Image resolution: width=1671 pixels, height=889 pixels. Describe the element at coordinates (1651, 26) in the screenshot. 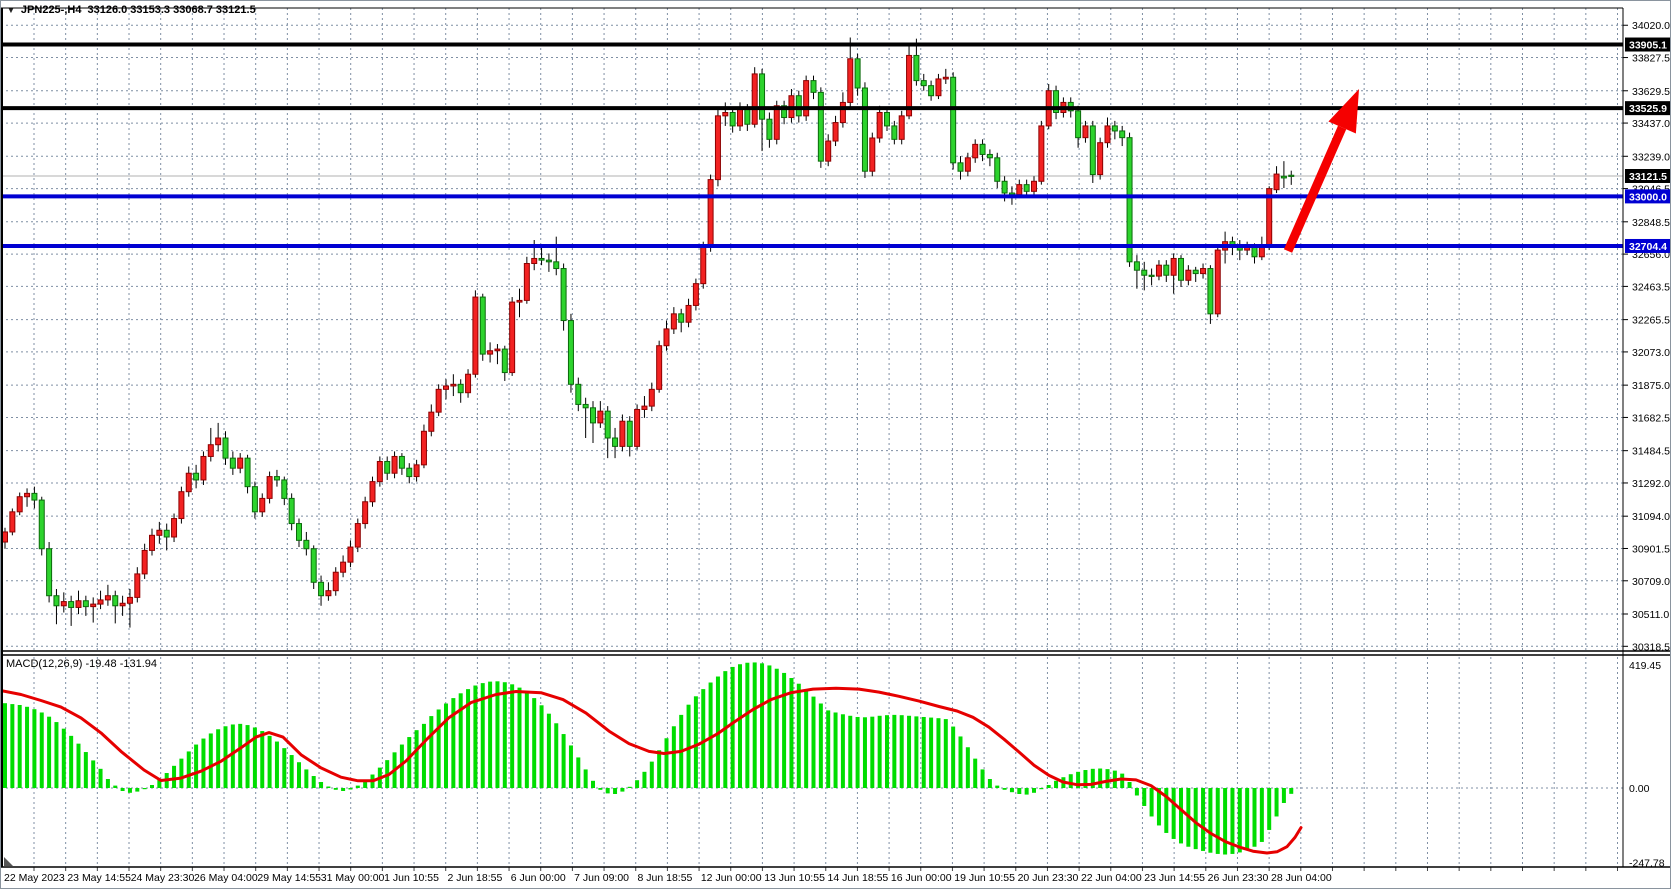

I see `price-tick-label: 34020.0` at that location.